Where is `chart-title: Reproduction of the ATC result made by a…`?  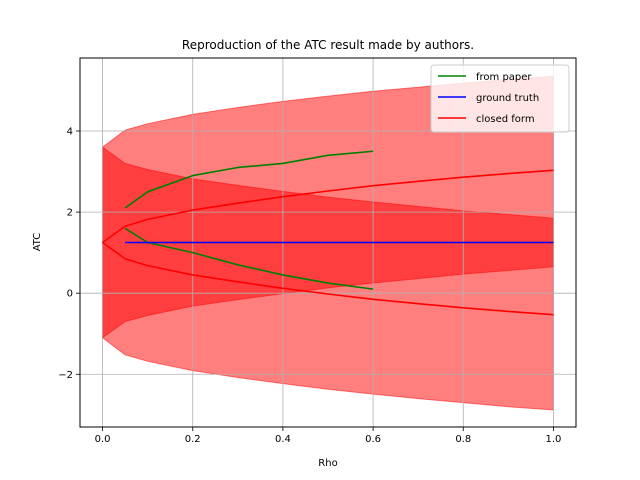 chart-title: Reproduction of the ATC result made by a… is located at coordinates (328, 45).